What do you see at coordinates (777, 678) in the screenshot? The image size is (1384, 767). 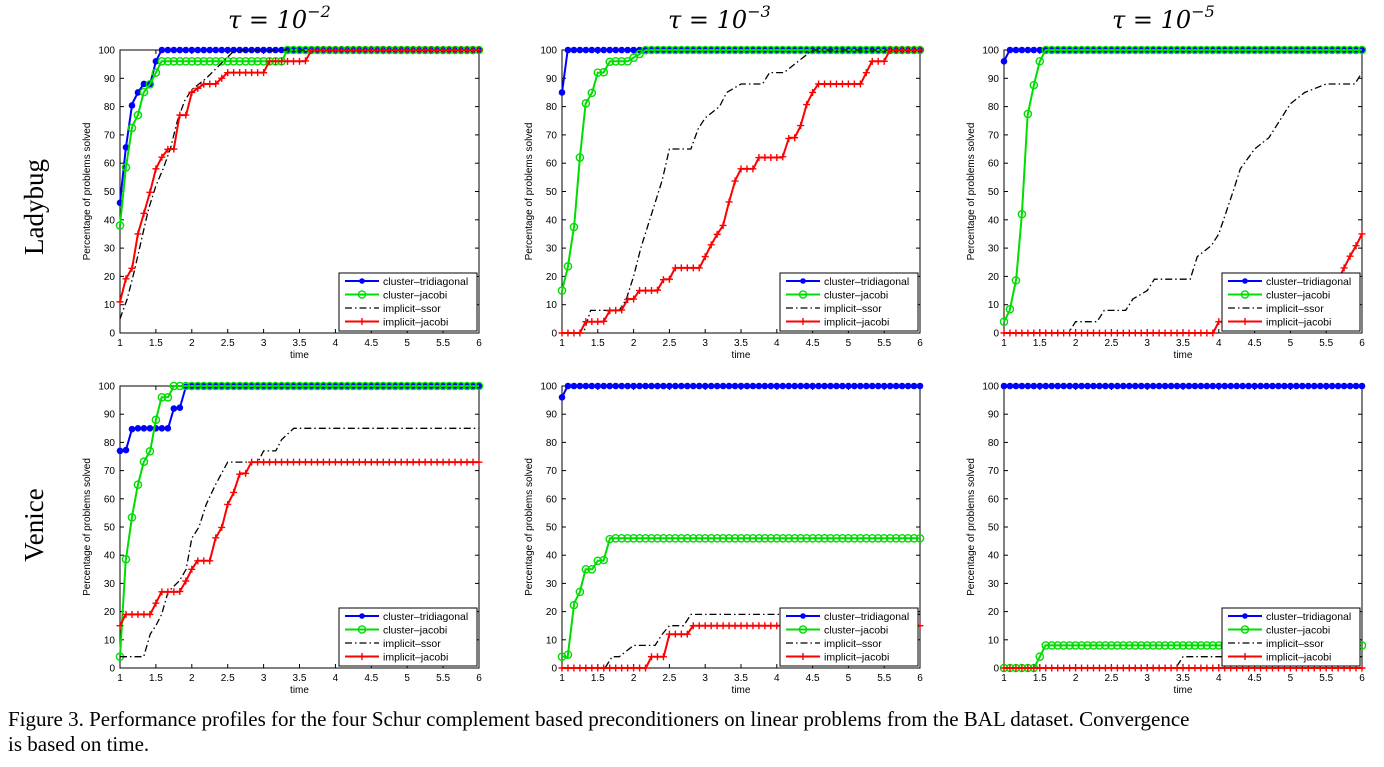 I see `x-tick-label: 4` at bounding box center [777, 678].